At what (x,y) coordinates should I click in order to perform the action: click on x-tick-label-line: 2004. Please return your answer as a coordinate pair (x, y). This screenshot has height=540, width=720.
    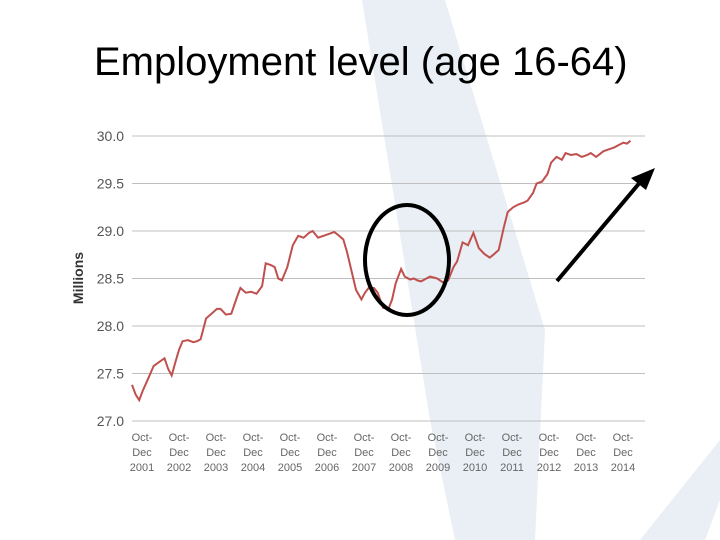
    Looking at the image, I should click on (253, 468).